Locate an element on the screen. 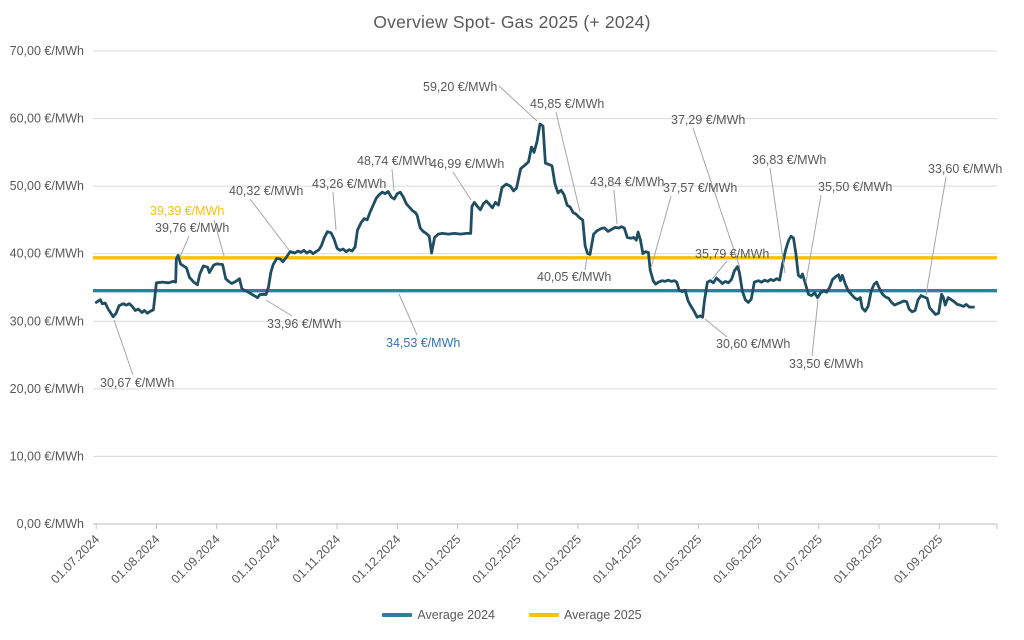  data-label: 43,26 €/MWh is located at coordinates (349, 184).